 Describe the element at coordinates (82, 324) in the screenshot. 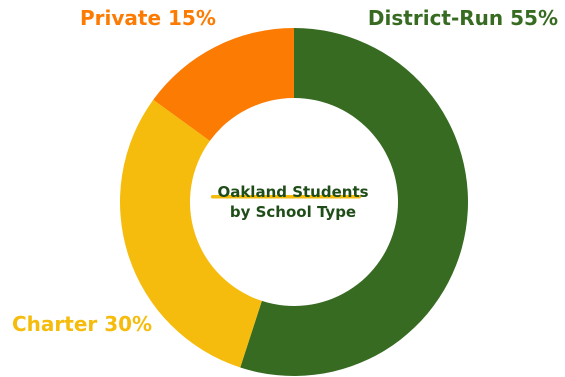

I see `slice-label-charter: Charter 30%` at that location.